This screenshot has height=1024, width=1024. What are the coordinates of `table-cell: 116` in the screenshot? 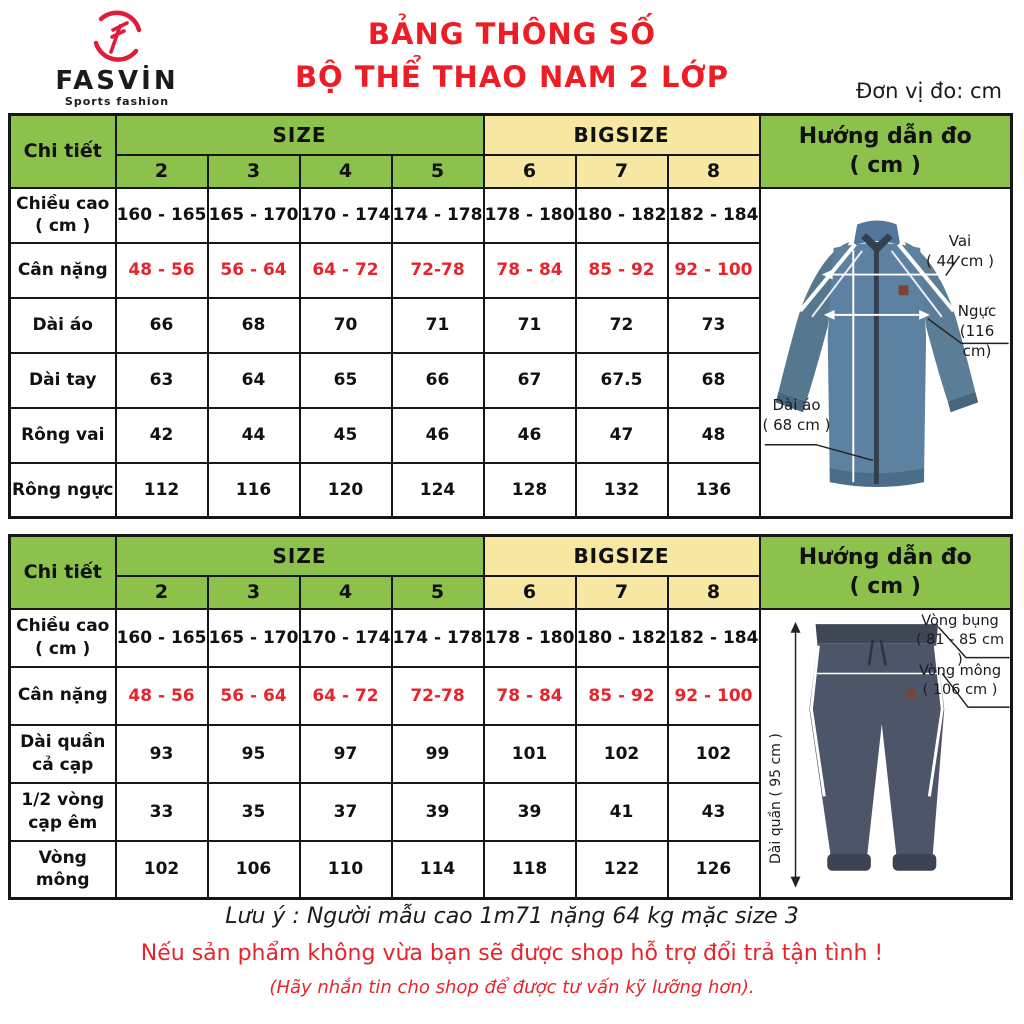 It's located at (253, 490).